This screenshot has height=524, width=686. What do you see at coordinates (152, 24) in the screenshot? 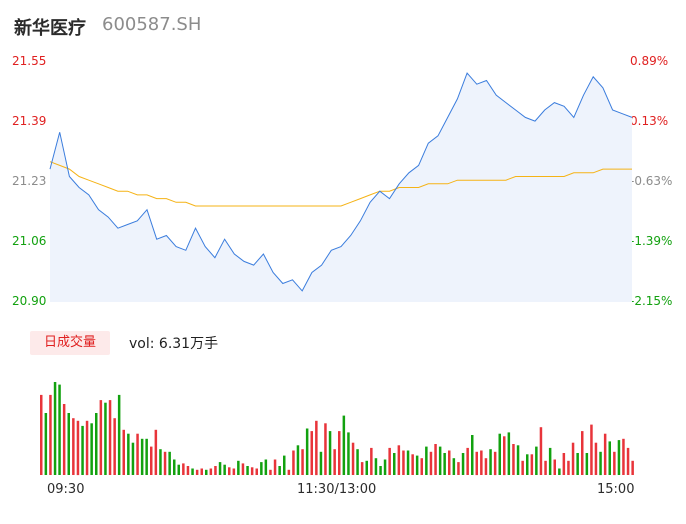
I see `stock-code: 600587.SH` at bounding box center [152, 24].